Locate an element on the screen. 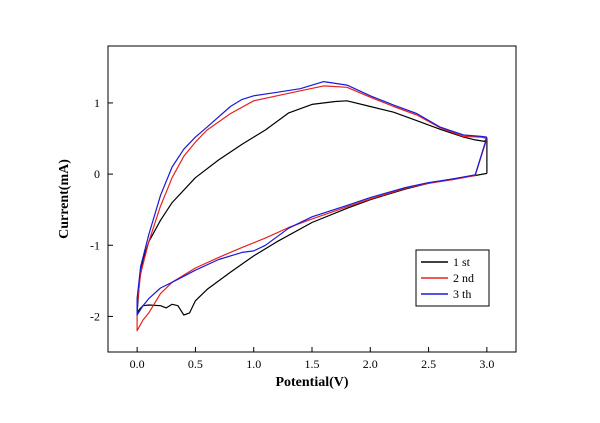  x-axis-ticks: 0.0 0.5 1.0 1.5 2.0 2.5 3.0 is located at coordinates (312, 359).